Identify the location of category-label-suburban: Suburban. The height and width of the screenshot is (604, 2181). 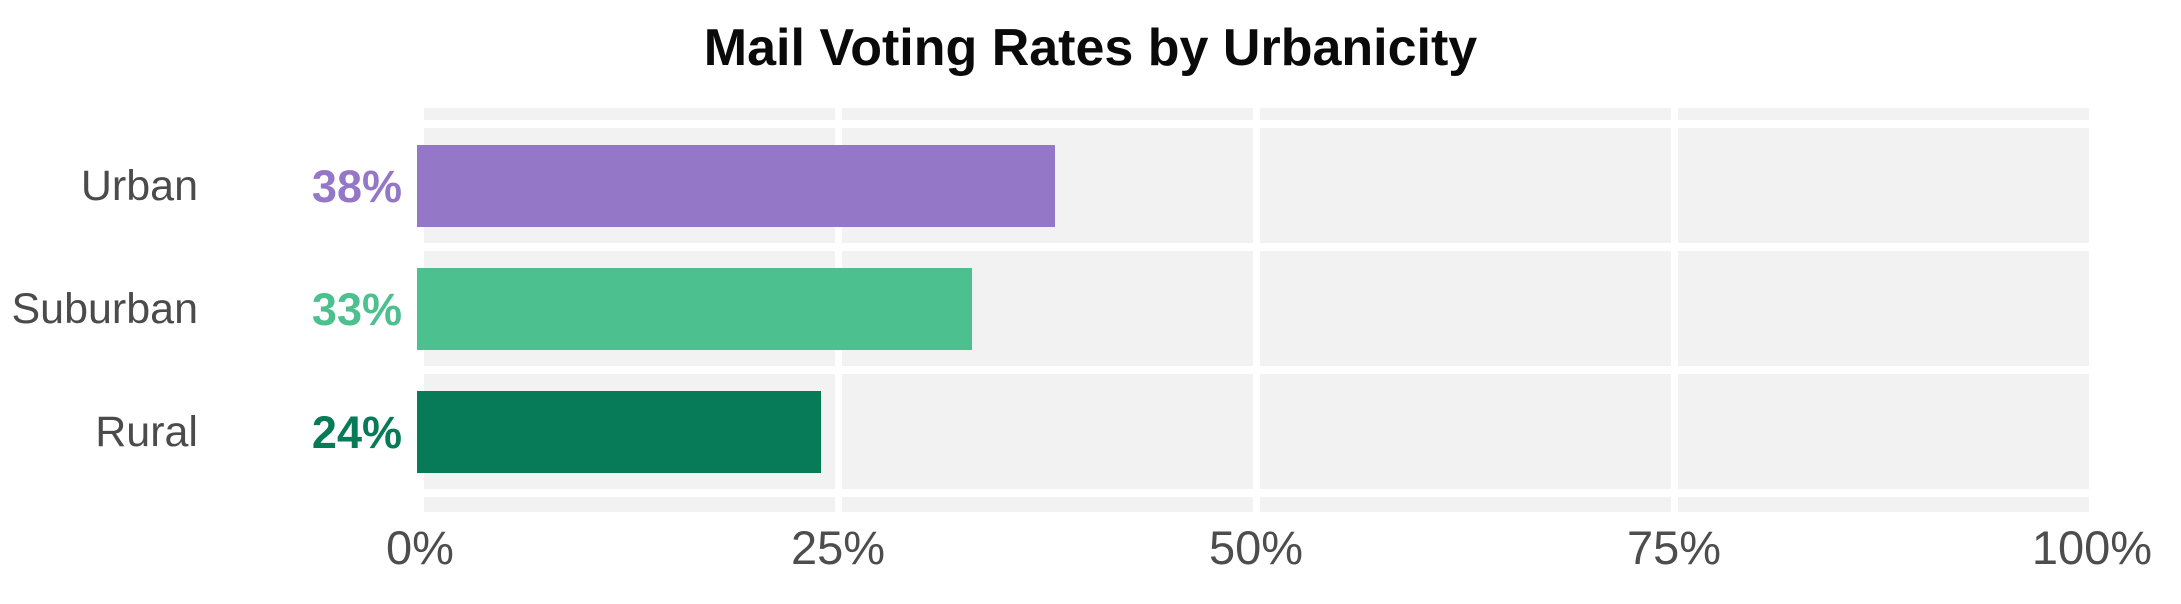
(105, 309).